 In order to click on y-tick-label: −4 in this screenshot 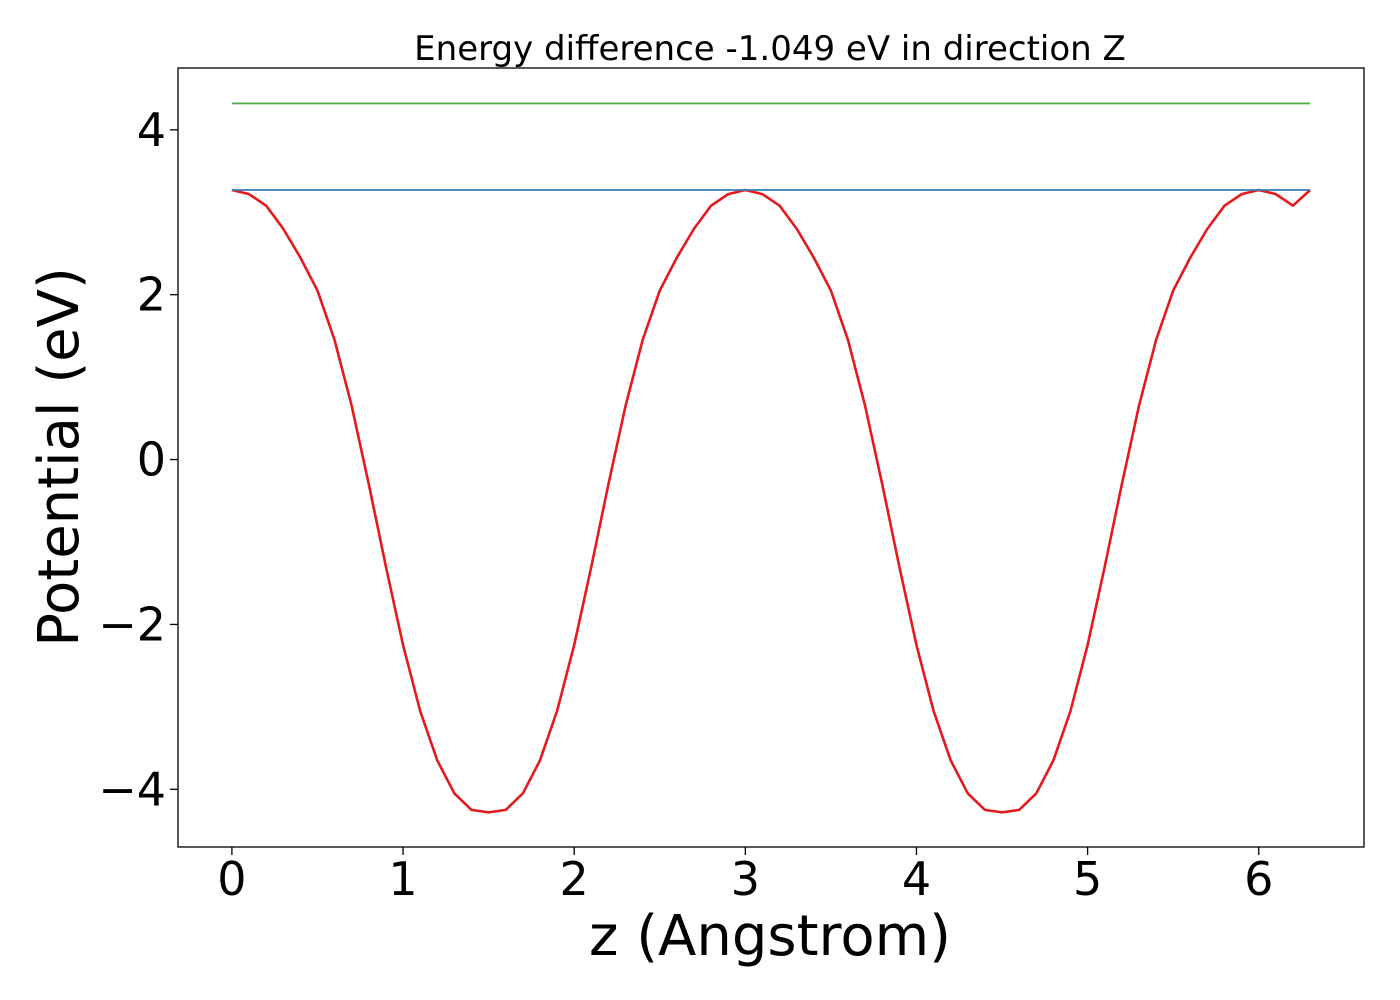, I will do `click(132, 789)`.